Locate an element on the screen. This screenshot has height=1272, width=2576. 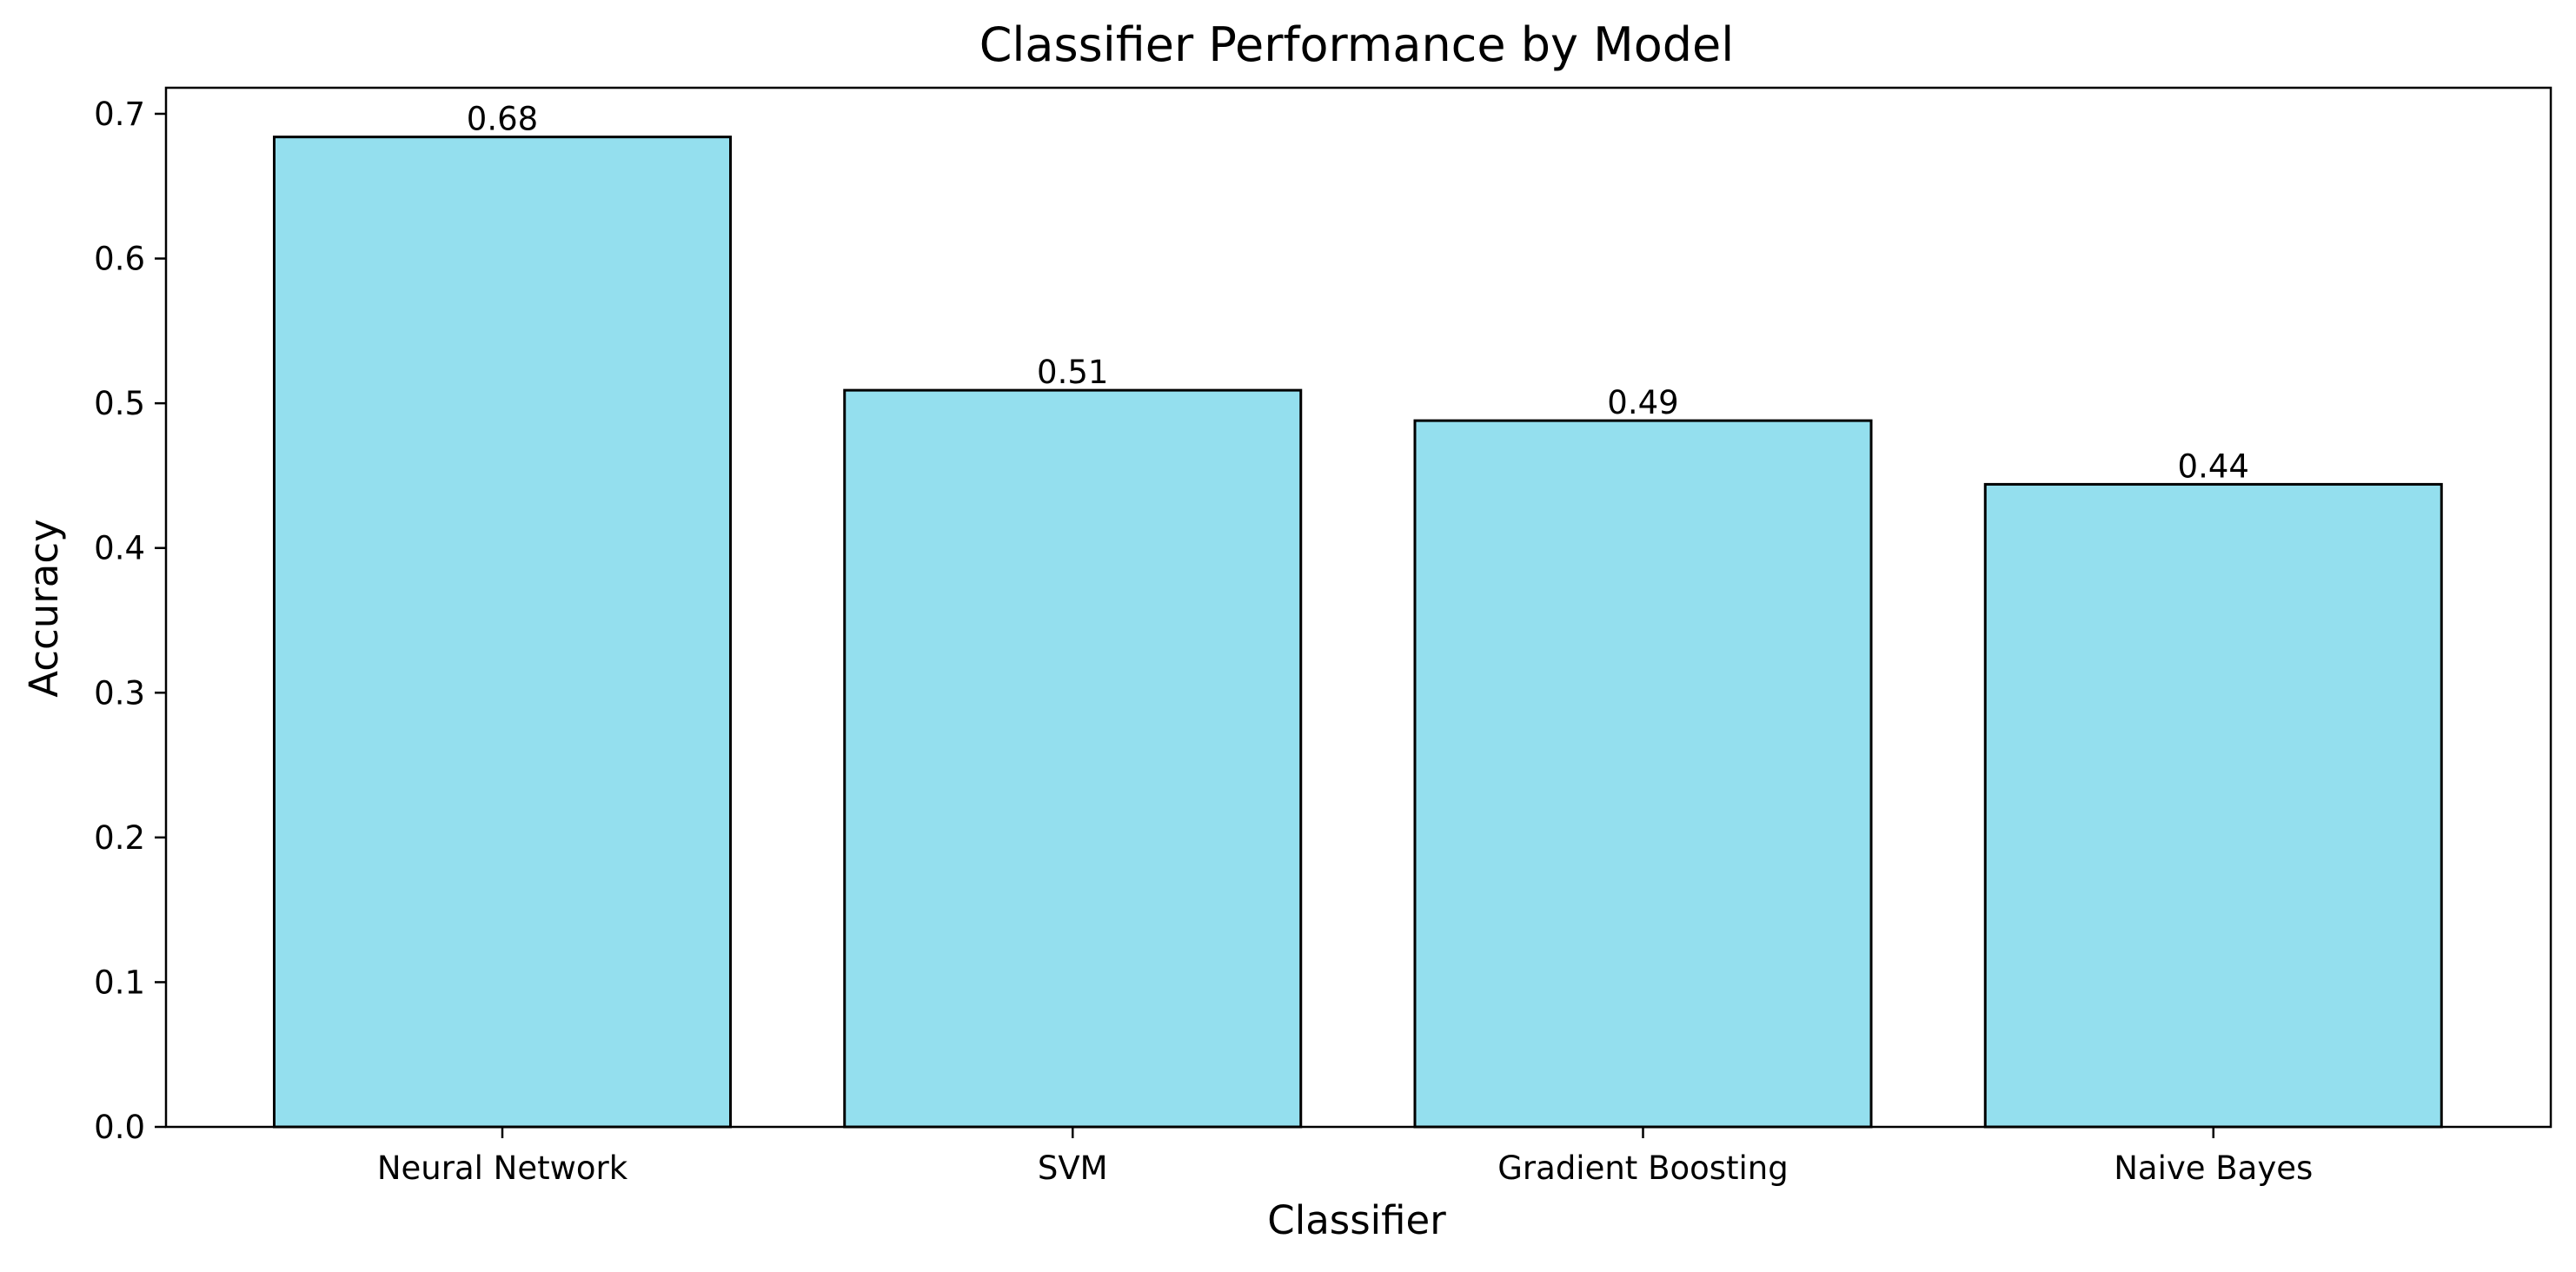
bar-value-label: 0.44 is located at coordinates (2213, 466).